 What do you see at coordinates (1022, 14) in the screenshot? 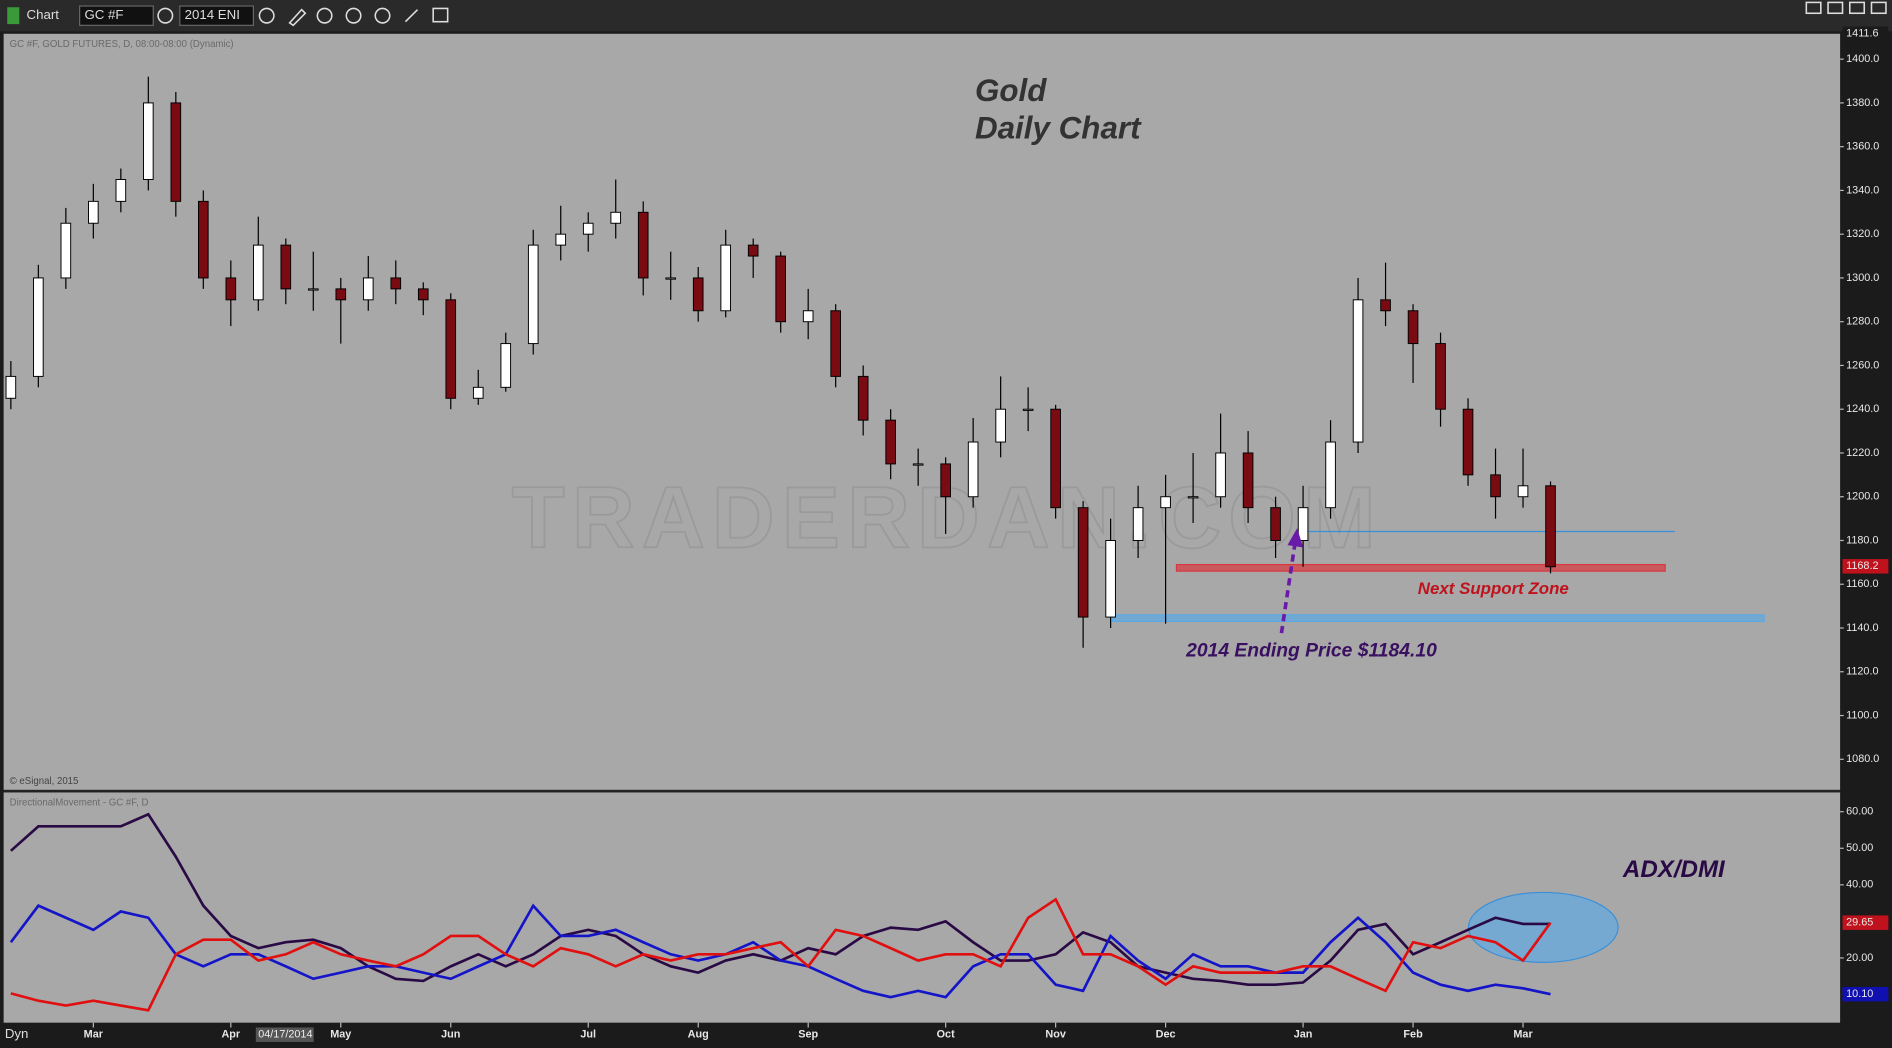
I see `toolbar-icons` at bounding box center [1022, 14].